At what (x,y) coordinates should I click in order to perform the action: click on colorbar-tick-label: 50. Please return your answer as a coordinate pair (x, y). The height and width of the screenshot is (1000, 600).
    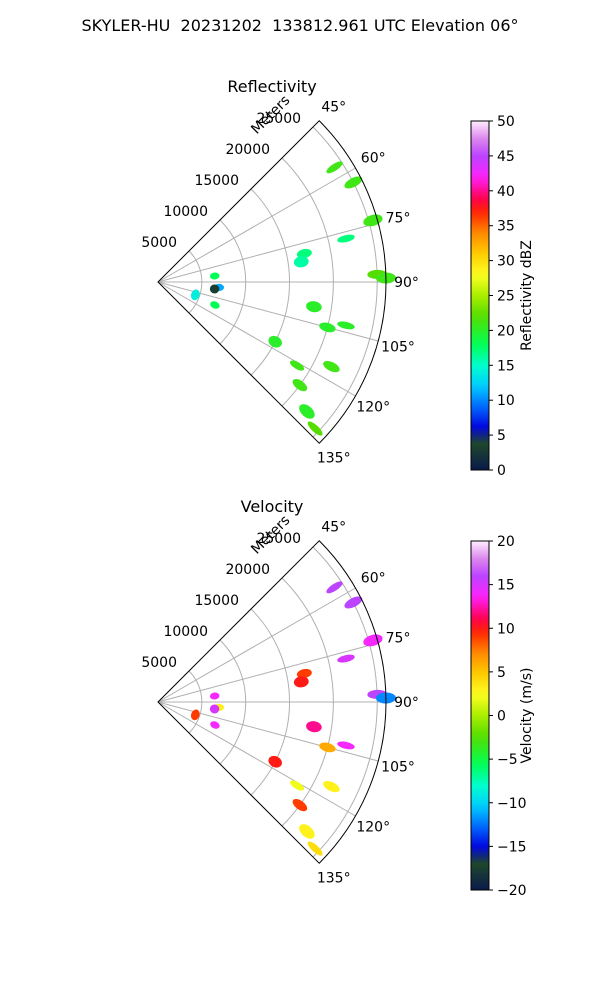
    Looking at the image, I should click on (506, 122).